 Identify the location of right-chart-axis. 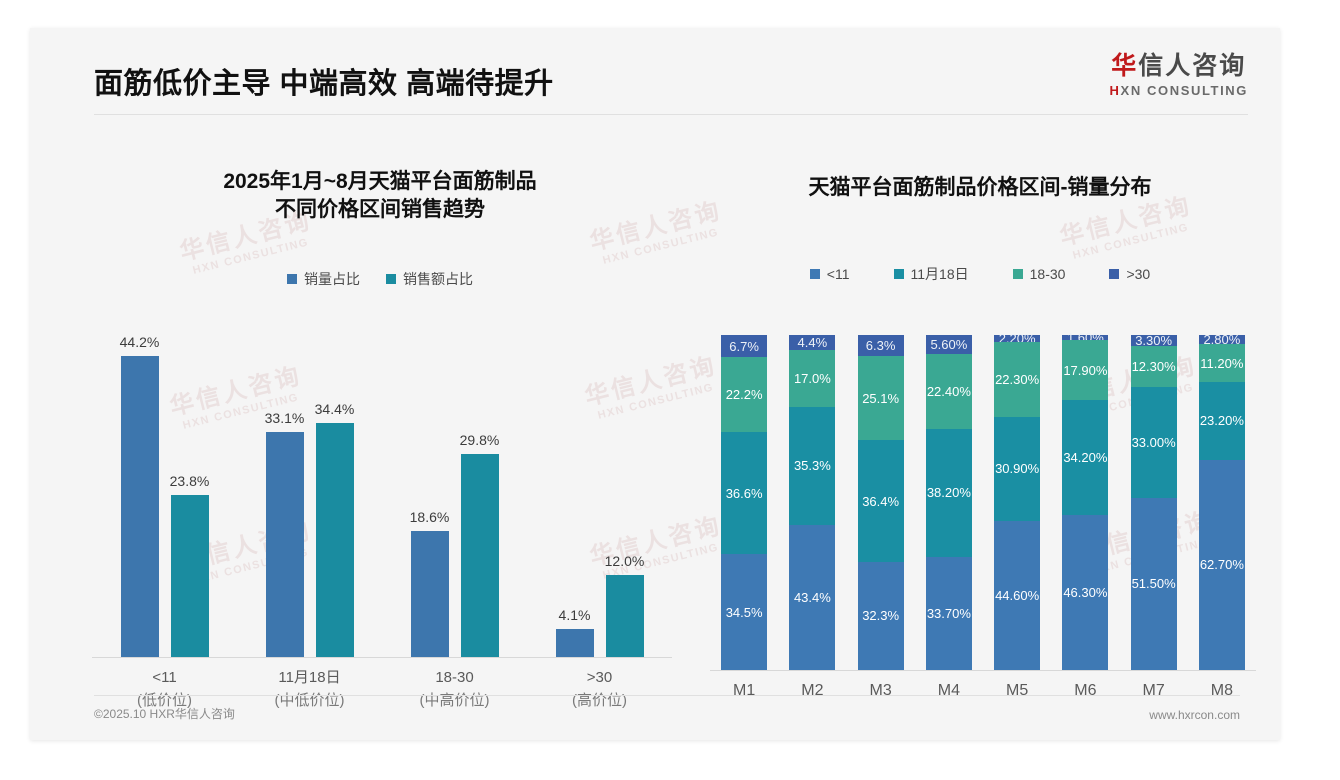
(983, 670).